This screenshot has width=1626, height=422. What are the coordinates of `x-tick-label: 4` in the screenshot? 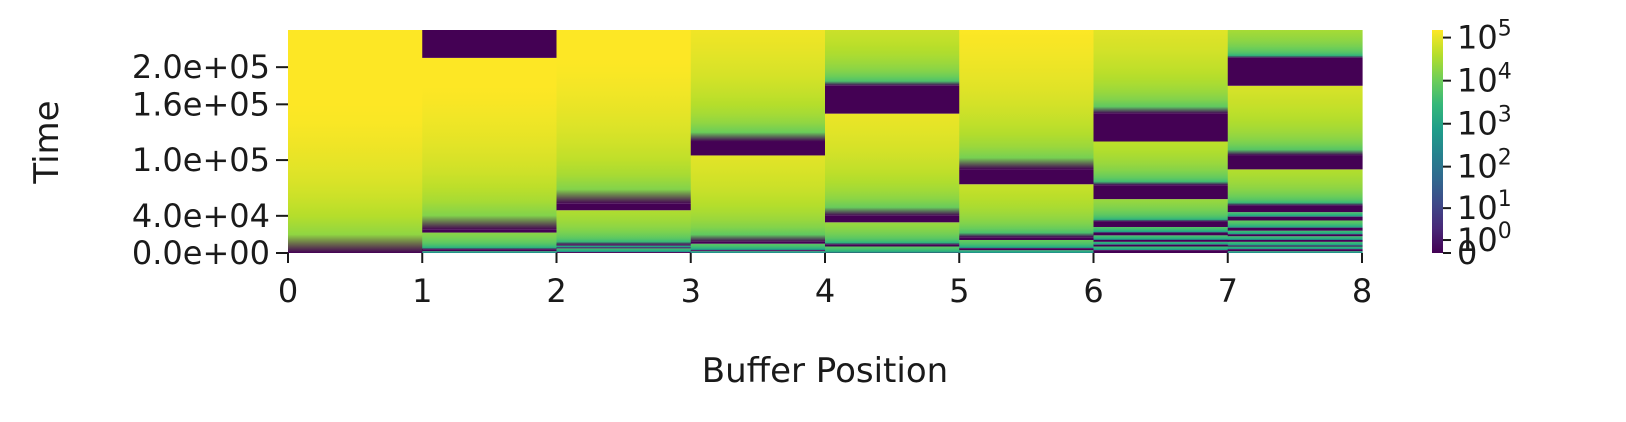 It's located at (825, 291).